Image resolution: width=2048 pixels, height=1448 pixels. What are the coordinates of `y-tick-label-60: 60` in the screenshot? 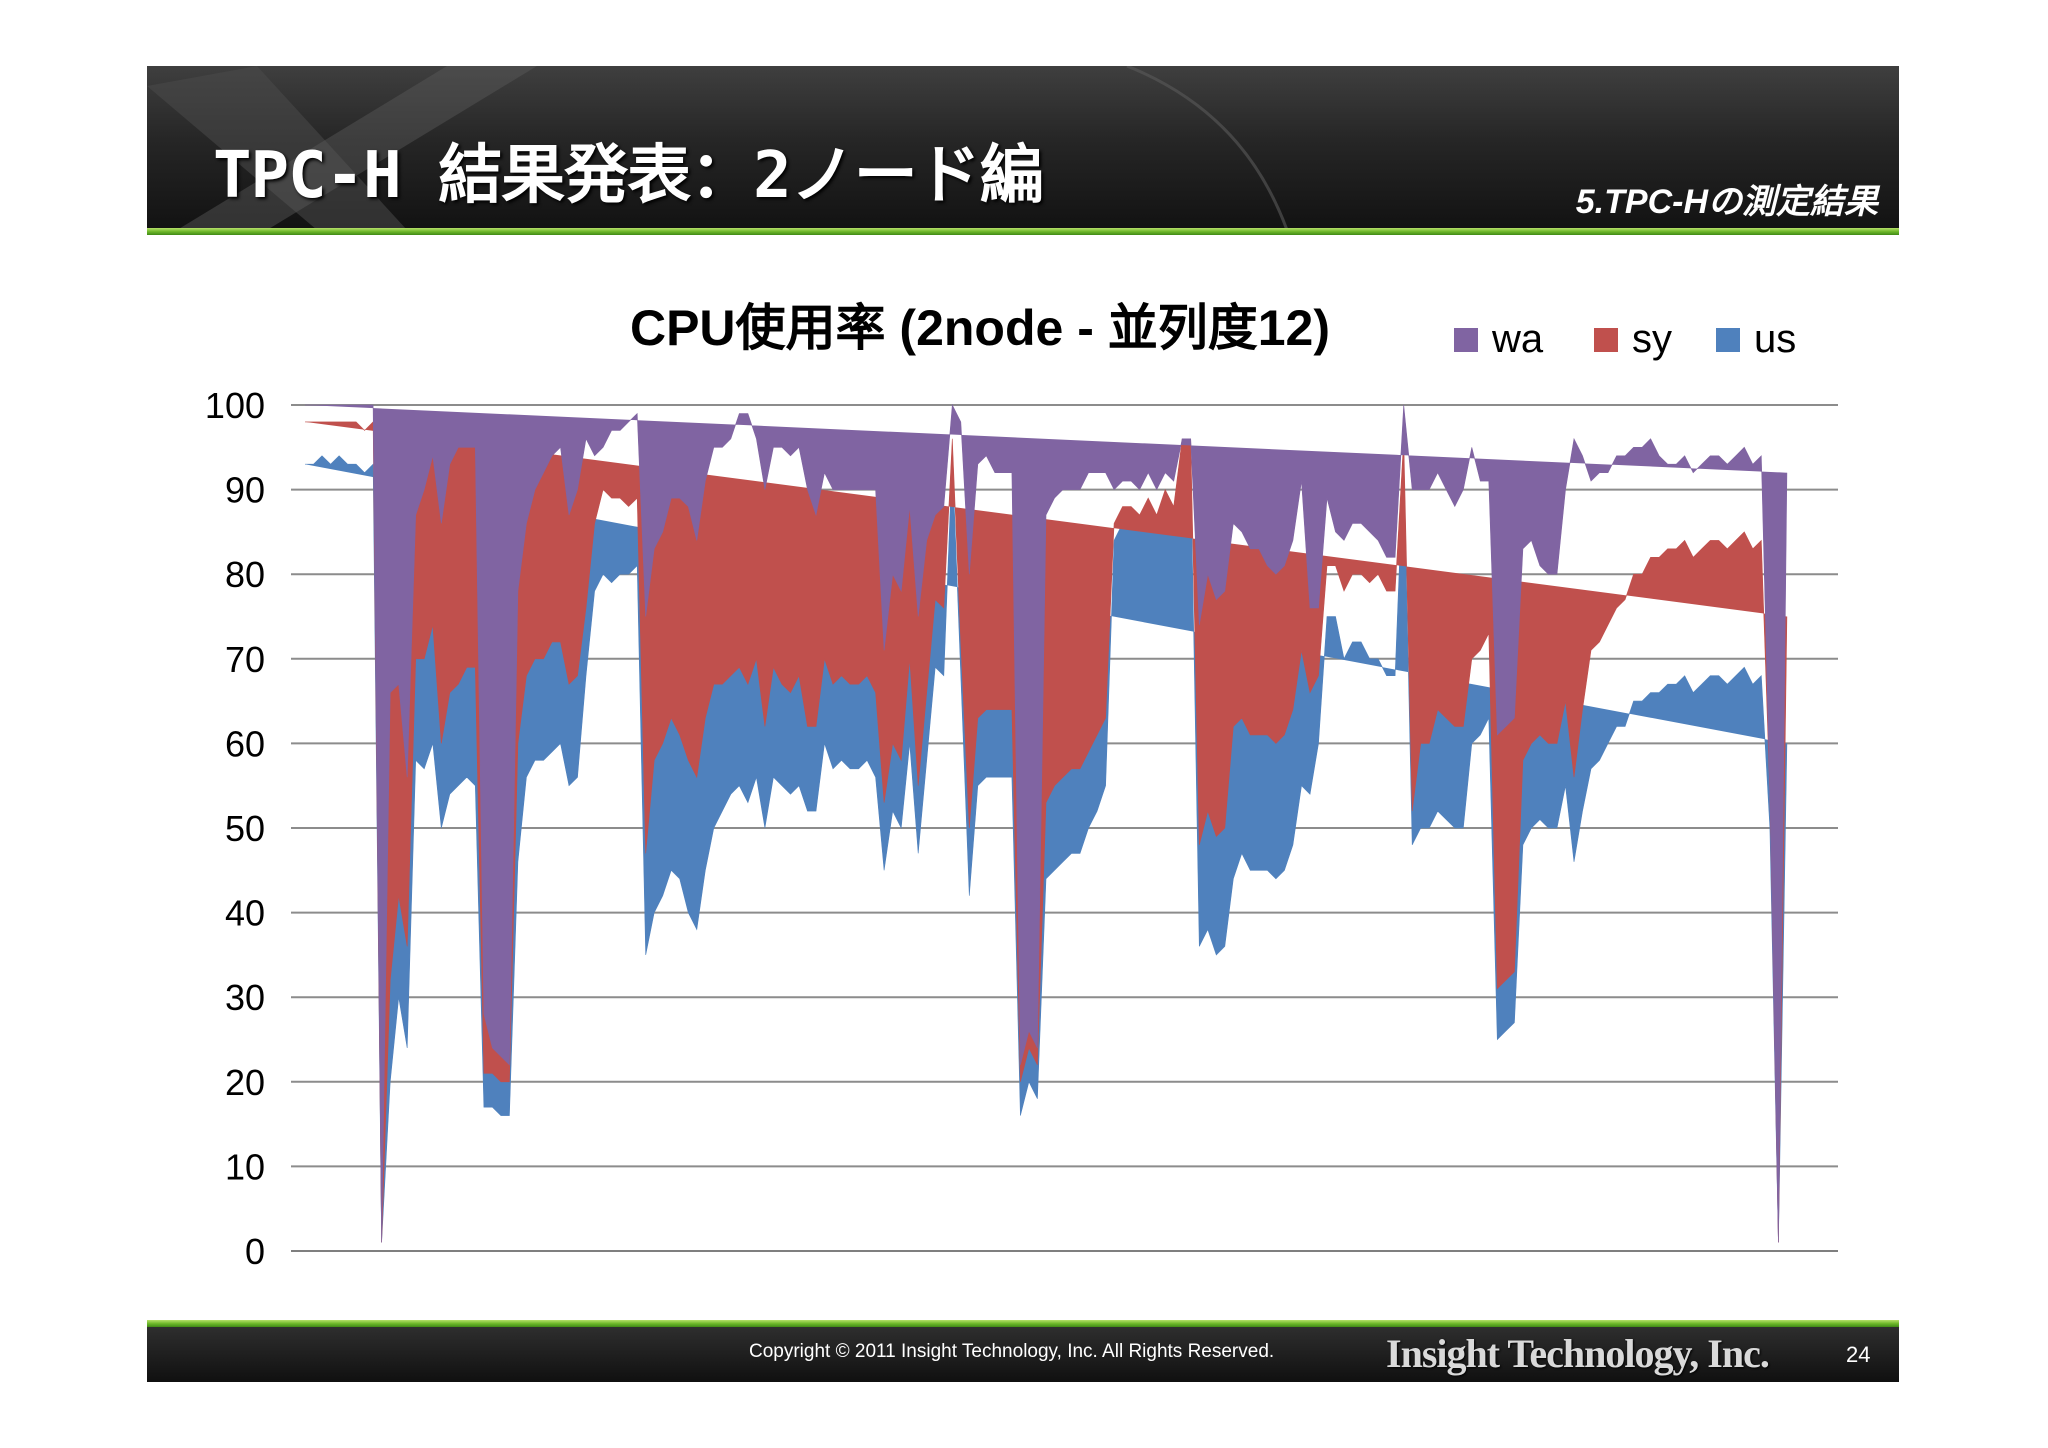 It's located at (245, 743).